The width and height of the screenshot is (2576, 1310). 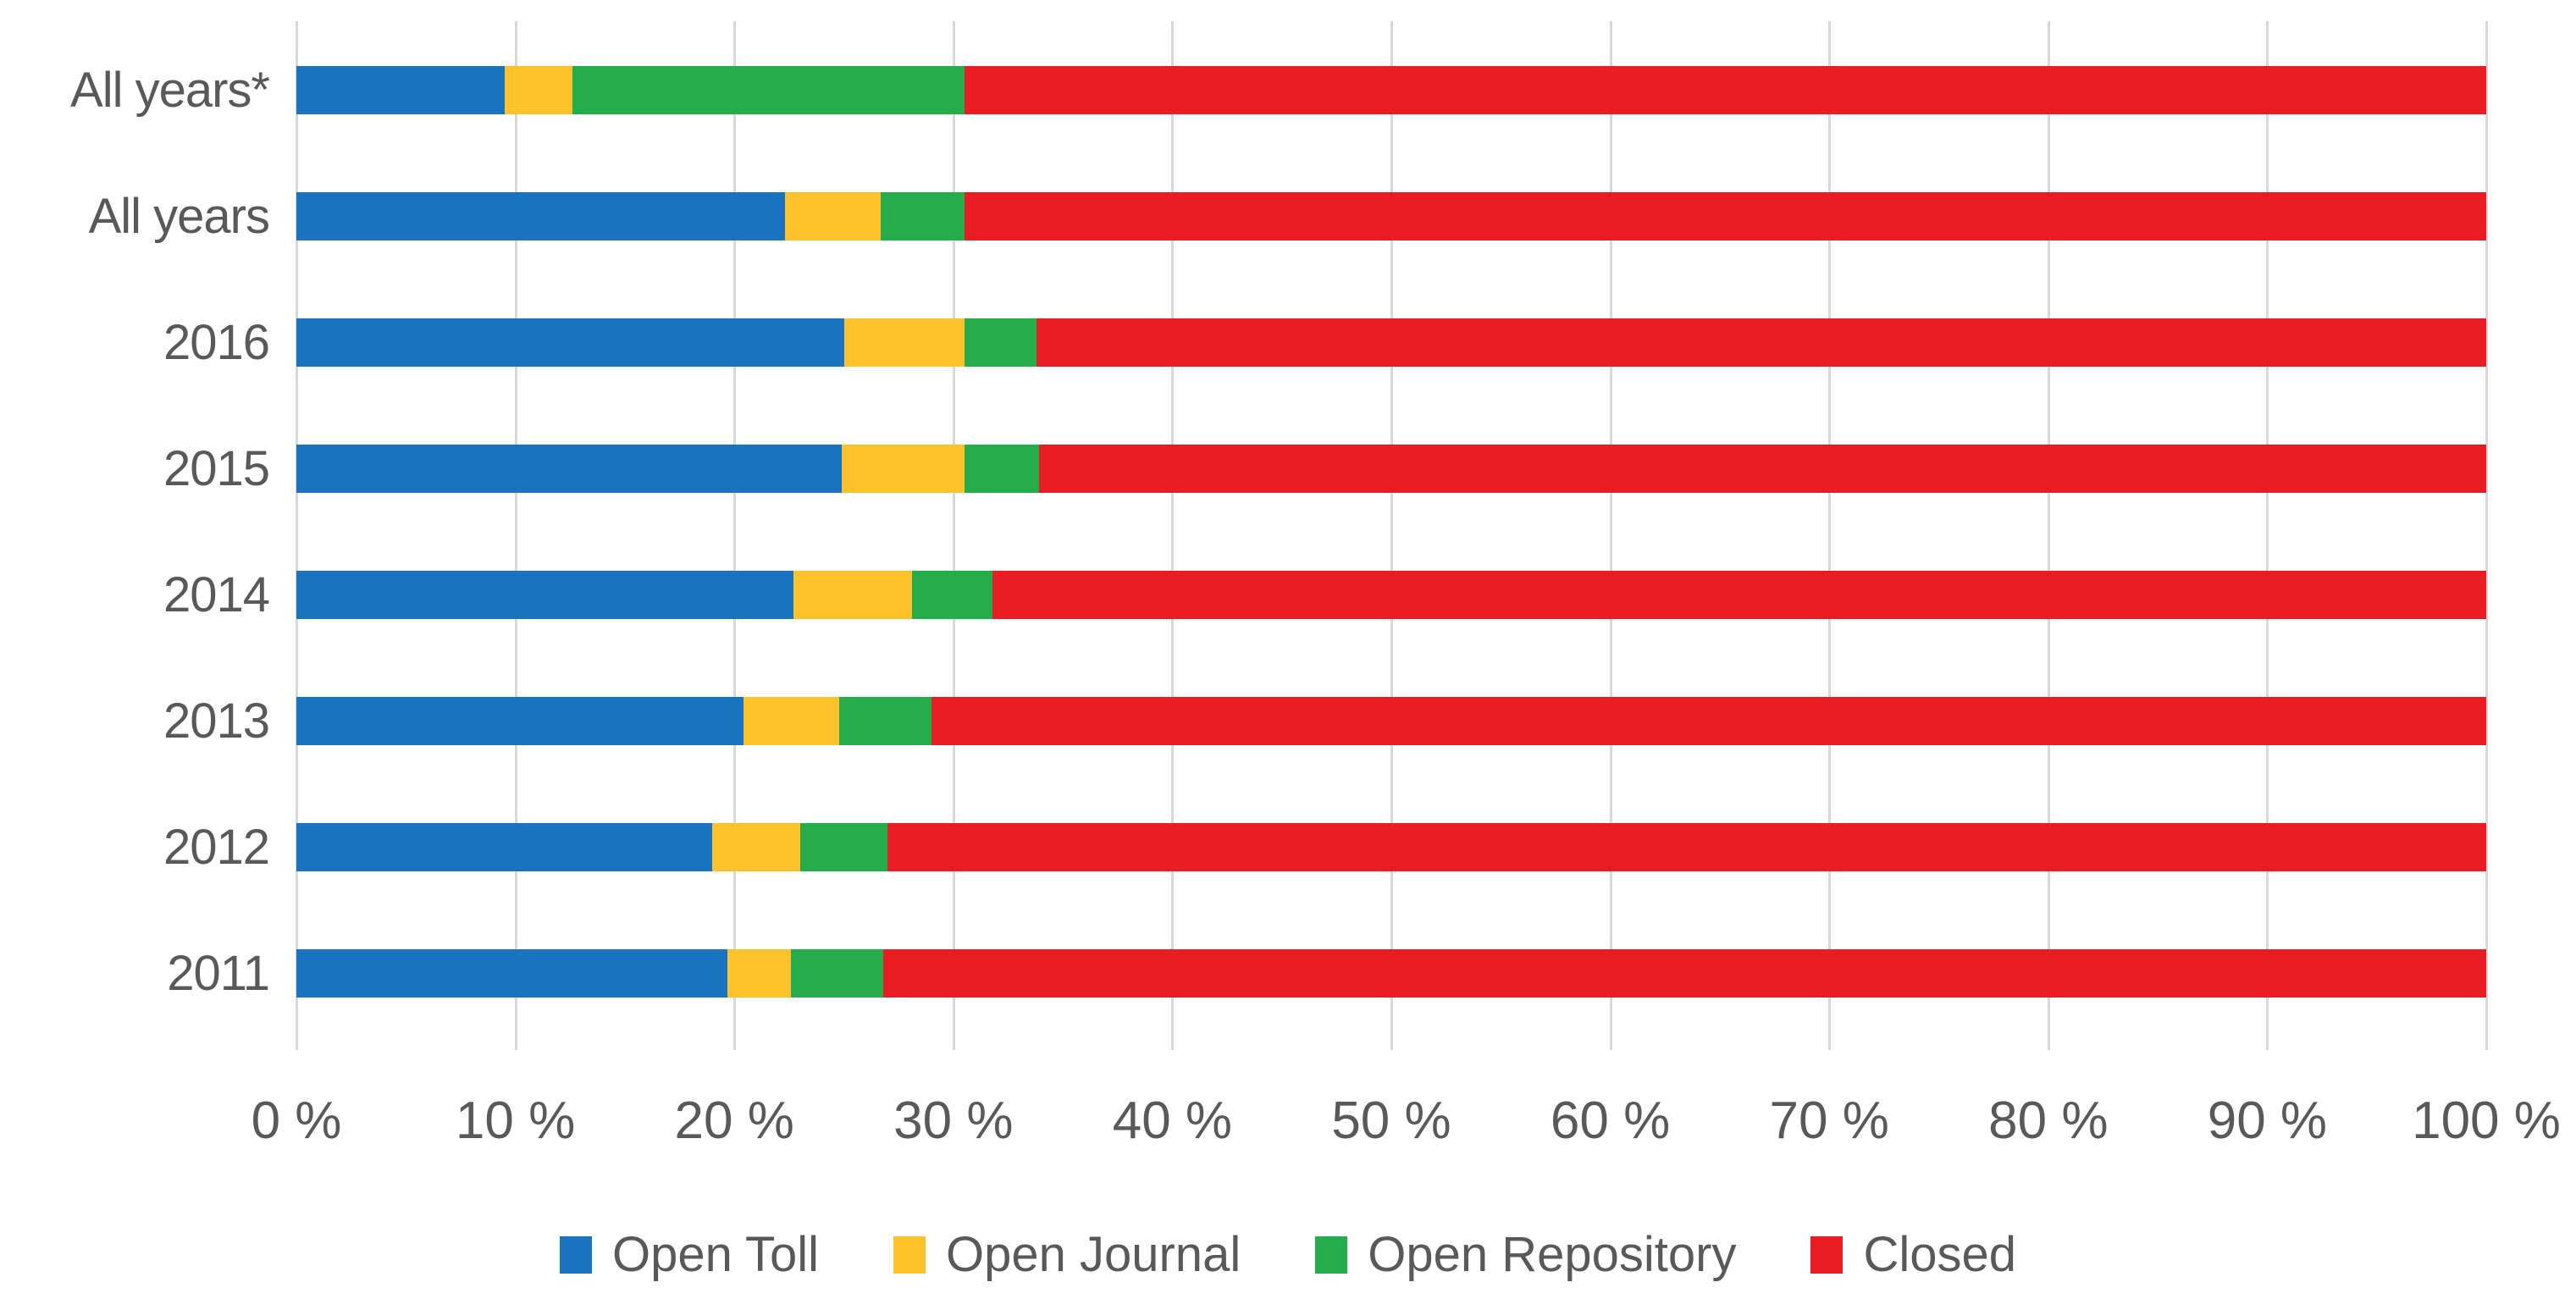 I want to click on bar-row-2011, so click(x=1391, y=973).